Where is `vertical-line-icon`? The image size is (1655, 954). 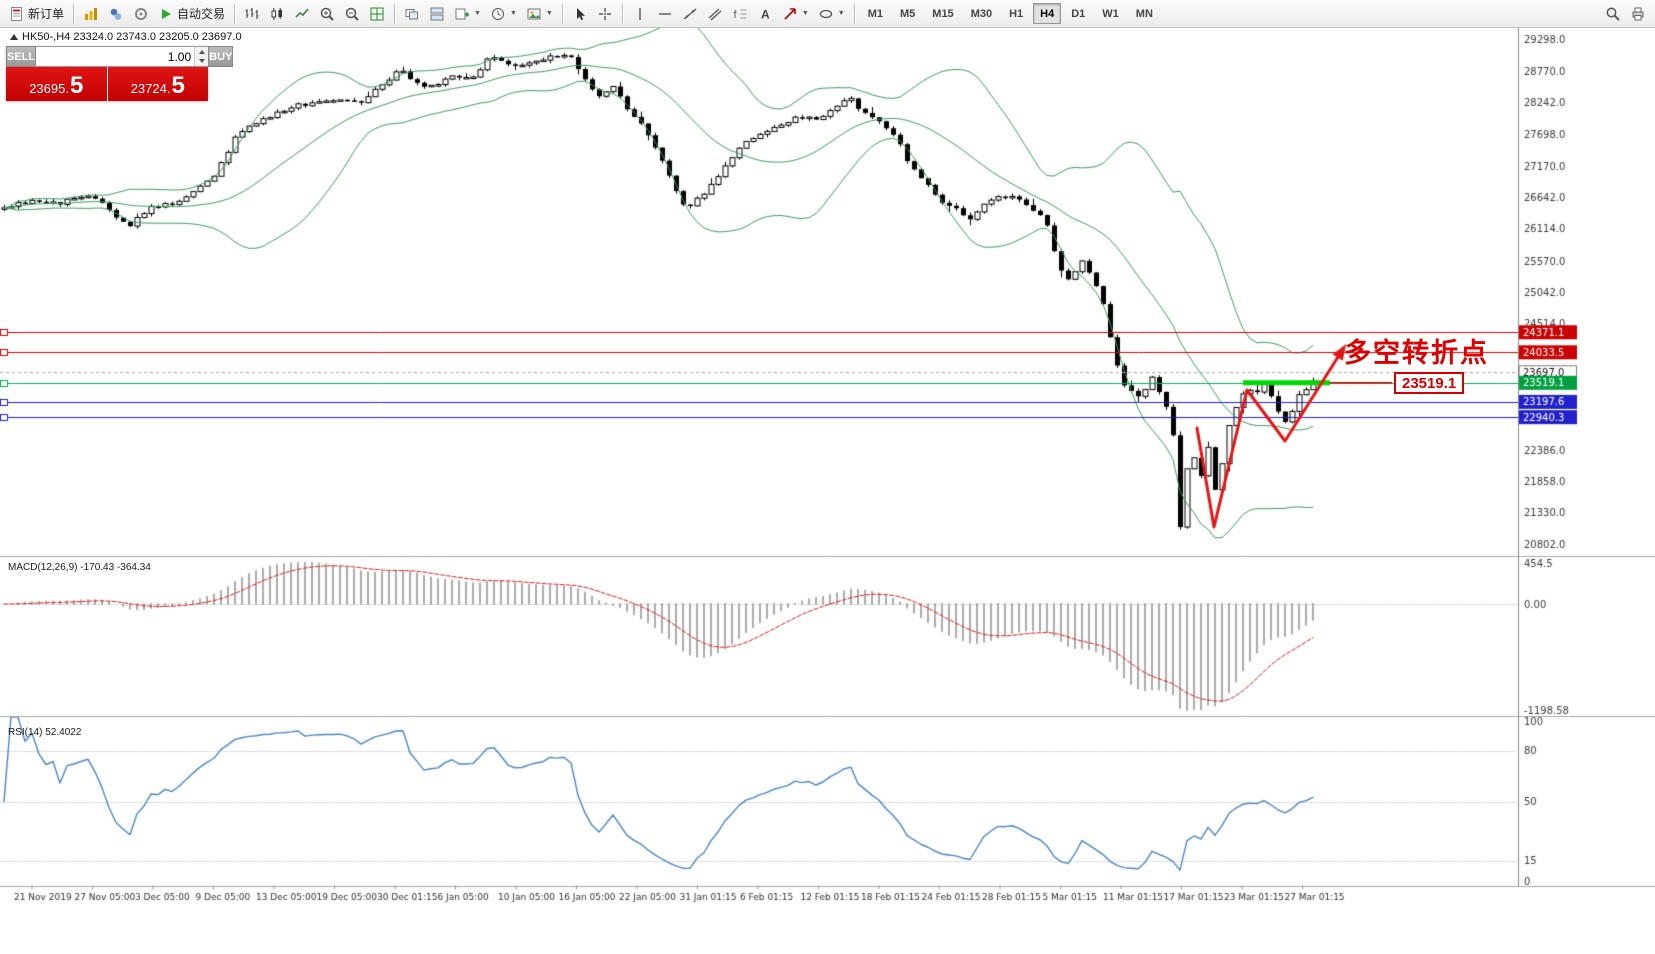 vertical-line-icon is located at coordinates (640, 14).